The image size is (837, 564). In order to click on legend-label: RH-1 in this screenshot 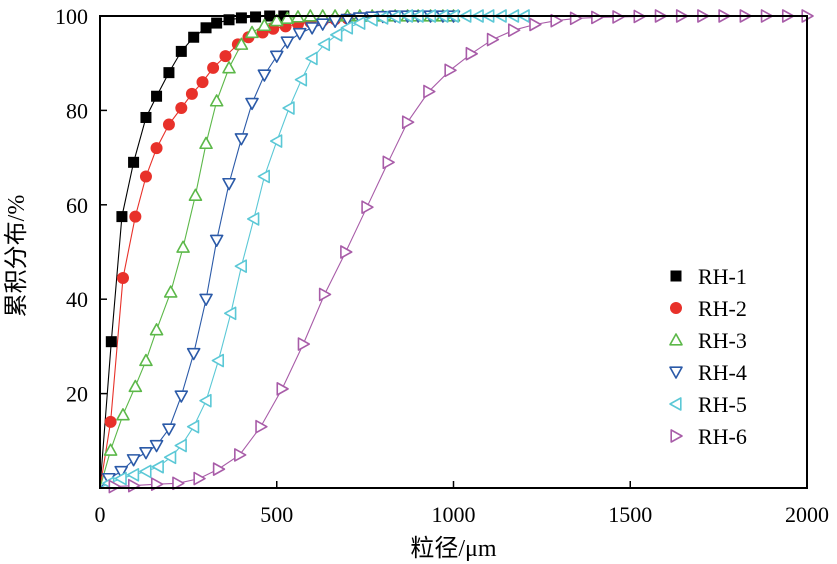, I will do `click(722, 276)`.